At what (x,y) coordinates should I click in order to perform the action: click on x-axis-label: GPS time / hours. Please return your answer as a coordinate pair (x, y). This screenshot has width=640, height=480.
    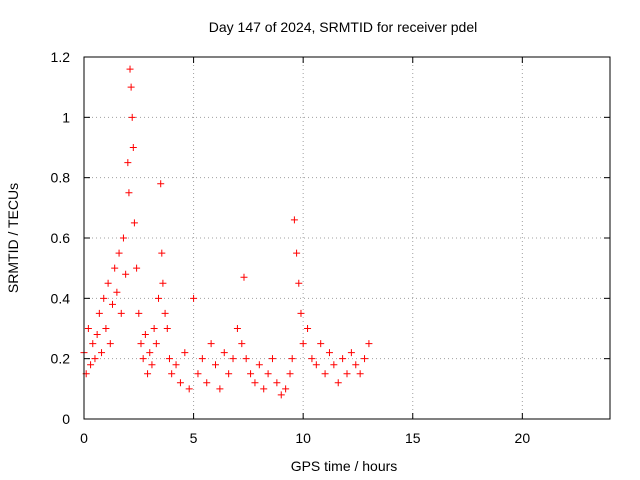
    Looking at the image, I should click on (344, 466).